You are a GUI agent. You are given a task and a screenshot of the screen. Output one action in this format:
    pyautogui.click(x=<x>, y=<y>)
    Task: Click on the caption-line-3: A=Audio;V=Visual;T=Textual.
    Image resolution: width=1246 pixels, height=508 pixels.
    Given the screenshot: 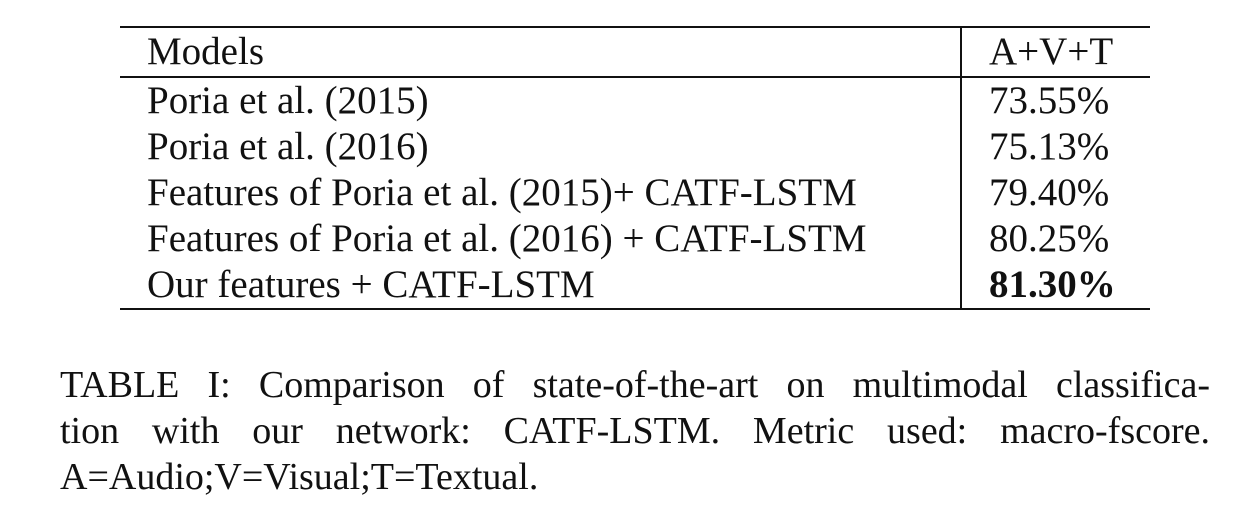 What is the action you would take?
    pyautogui.click(x=299, y=477)
    